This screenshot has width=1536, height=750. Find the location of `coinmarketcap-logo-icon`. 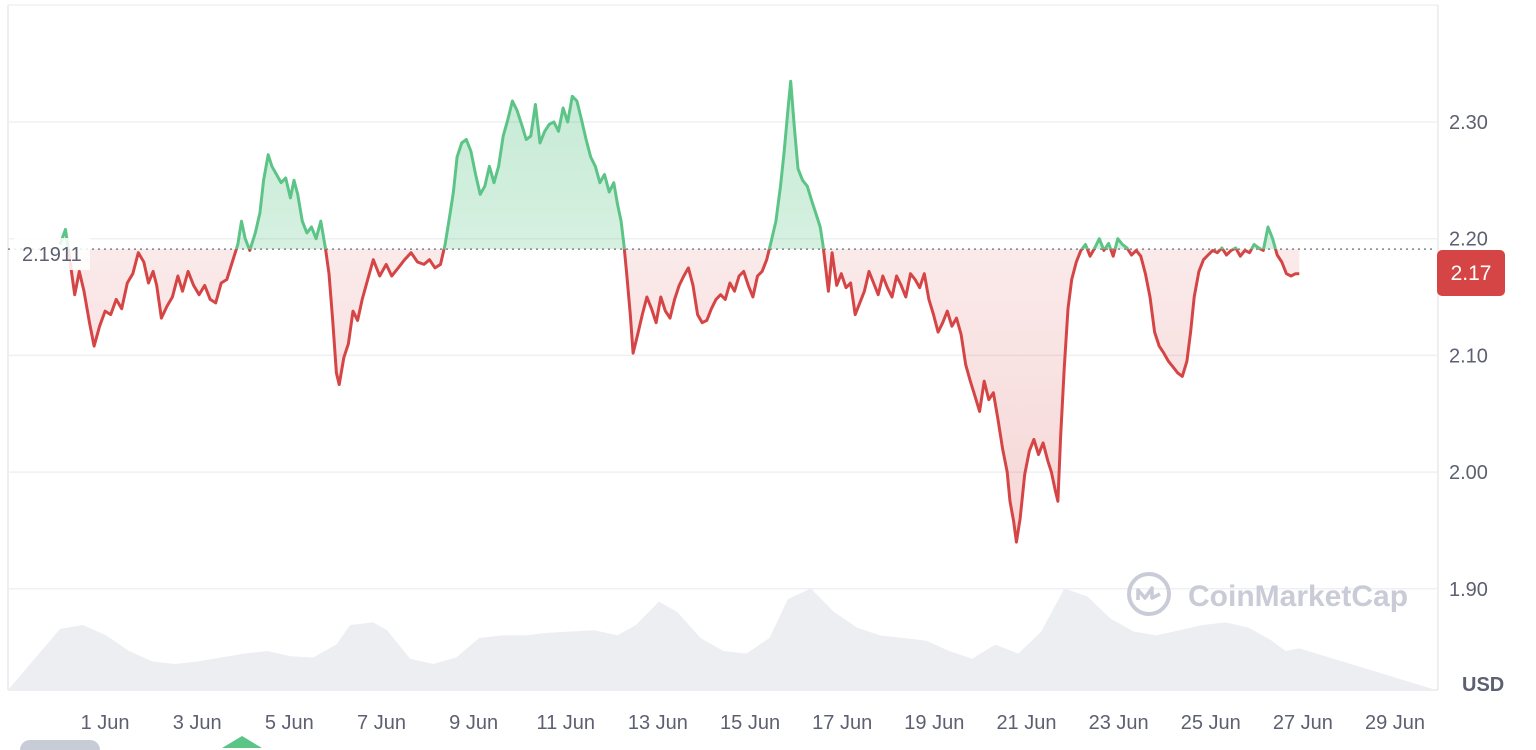

coinmarketcap-logo-icon is located at coordinates (1149, 594).